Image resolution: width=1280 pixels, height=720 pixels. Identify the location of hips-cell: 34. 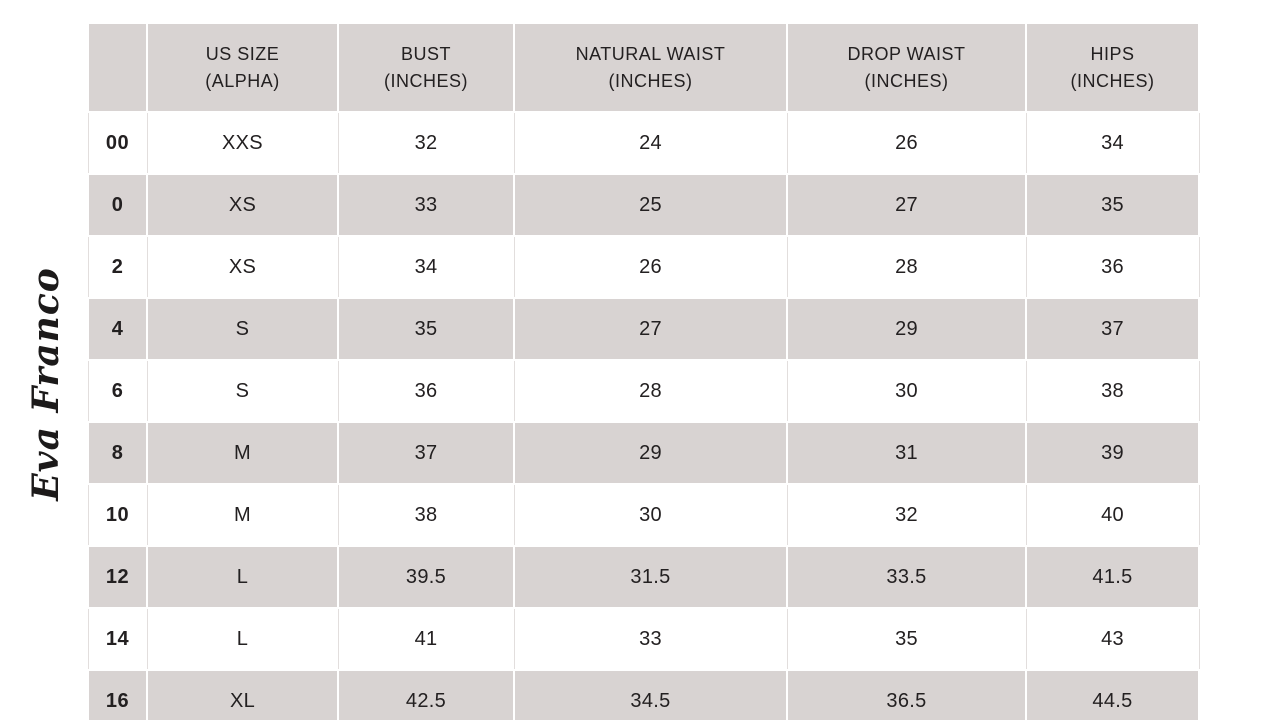
(1112, 143).